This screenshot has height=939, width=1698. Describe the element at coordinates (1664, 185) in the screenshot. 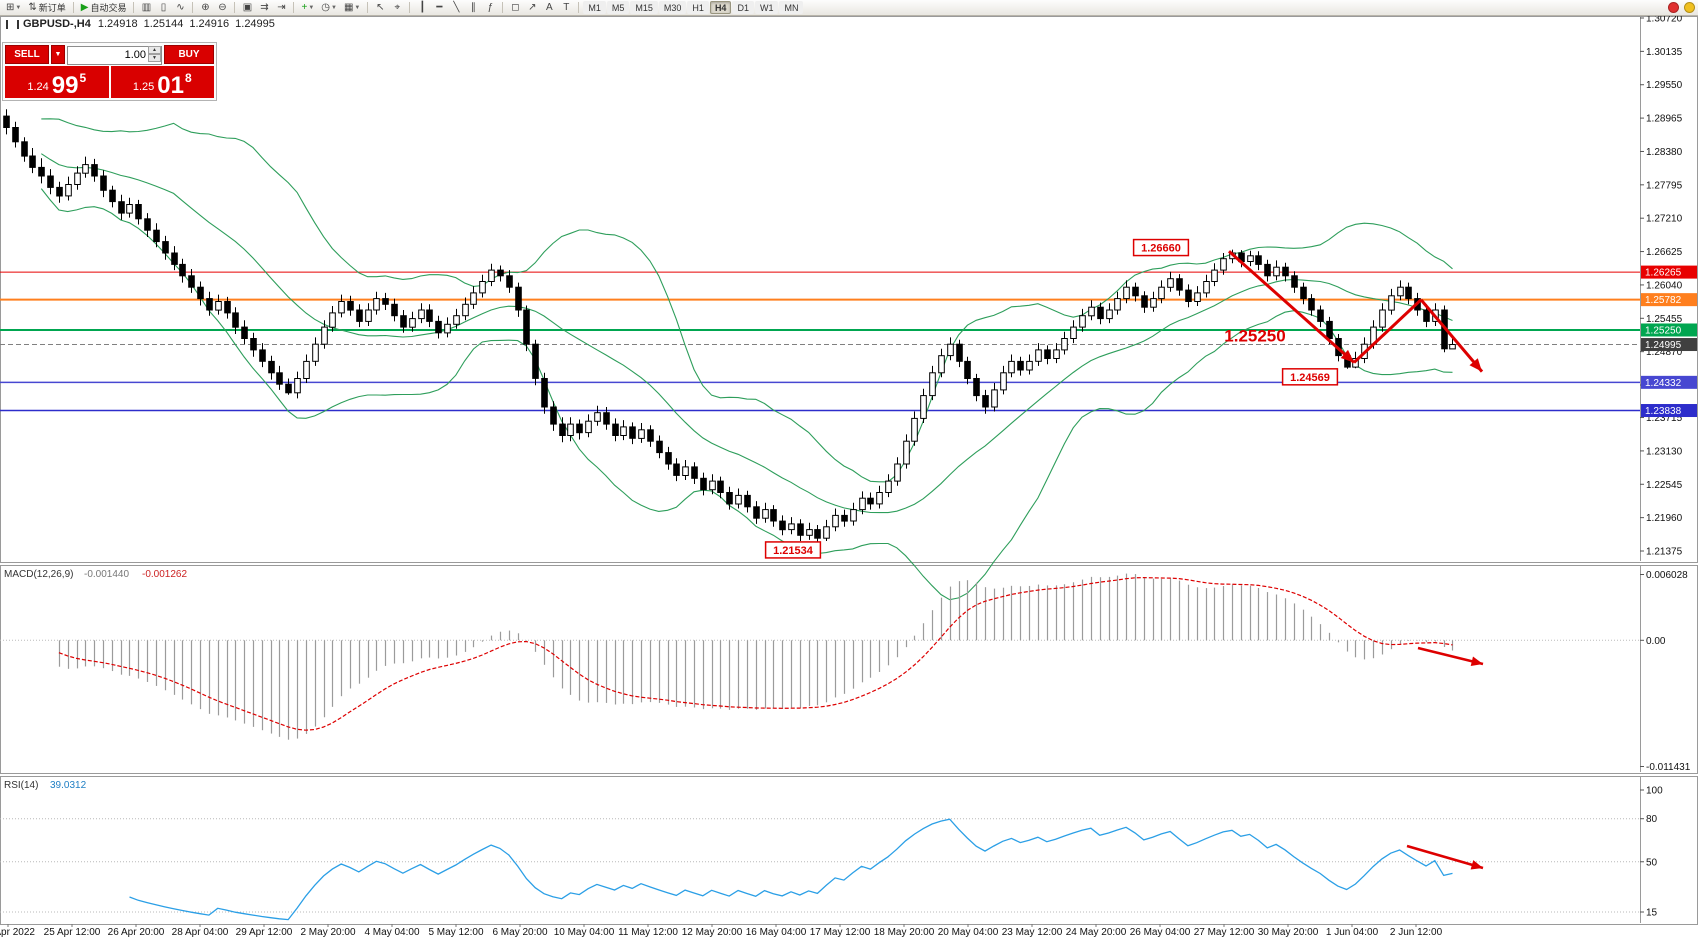

I see `svg-text: 1.27795` at that location.